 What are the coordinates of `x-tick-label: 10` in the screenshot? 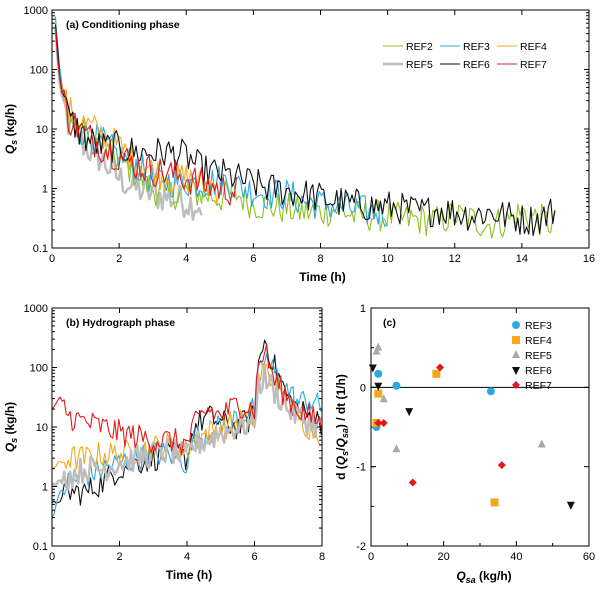 It's located at (388, 259).